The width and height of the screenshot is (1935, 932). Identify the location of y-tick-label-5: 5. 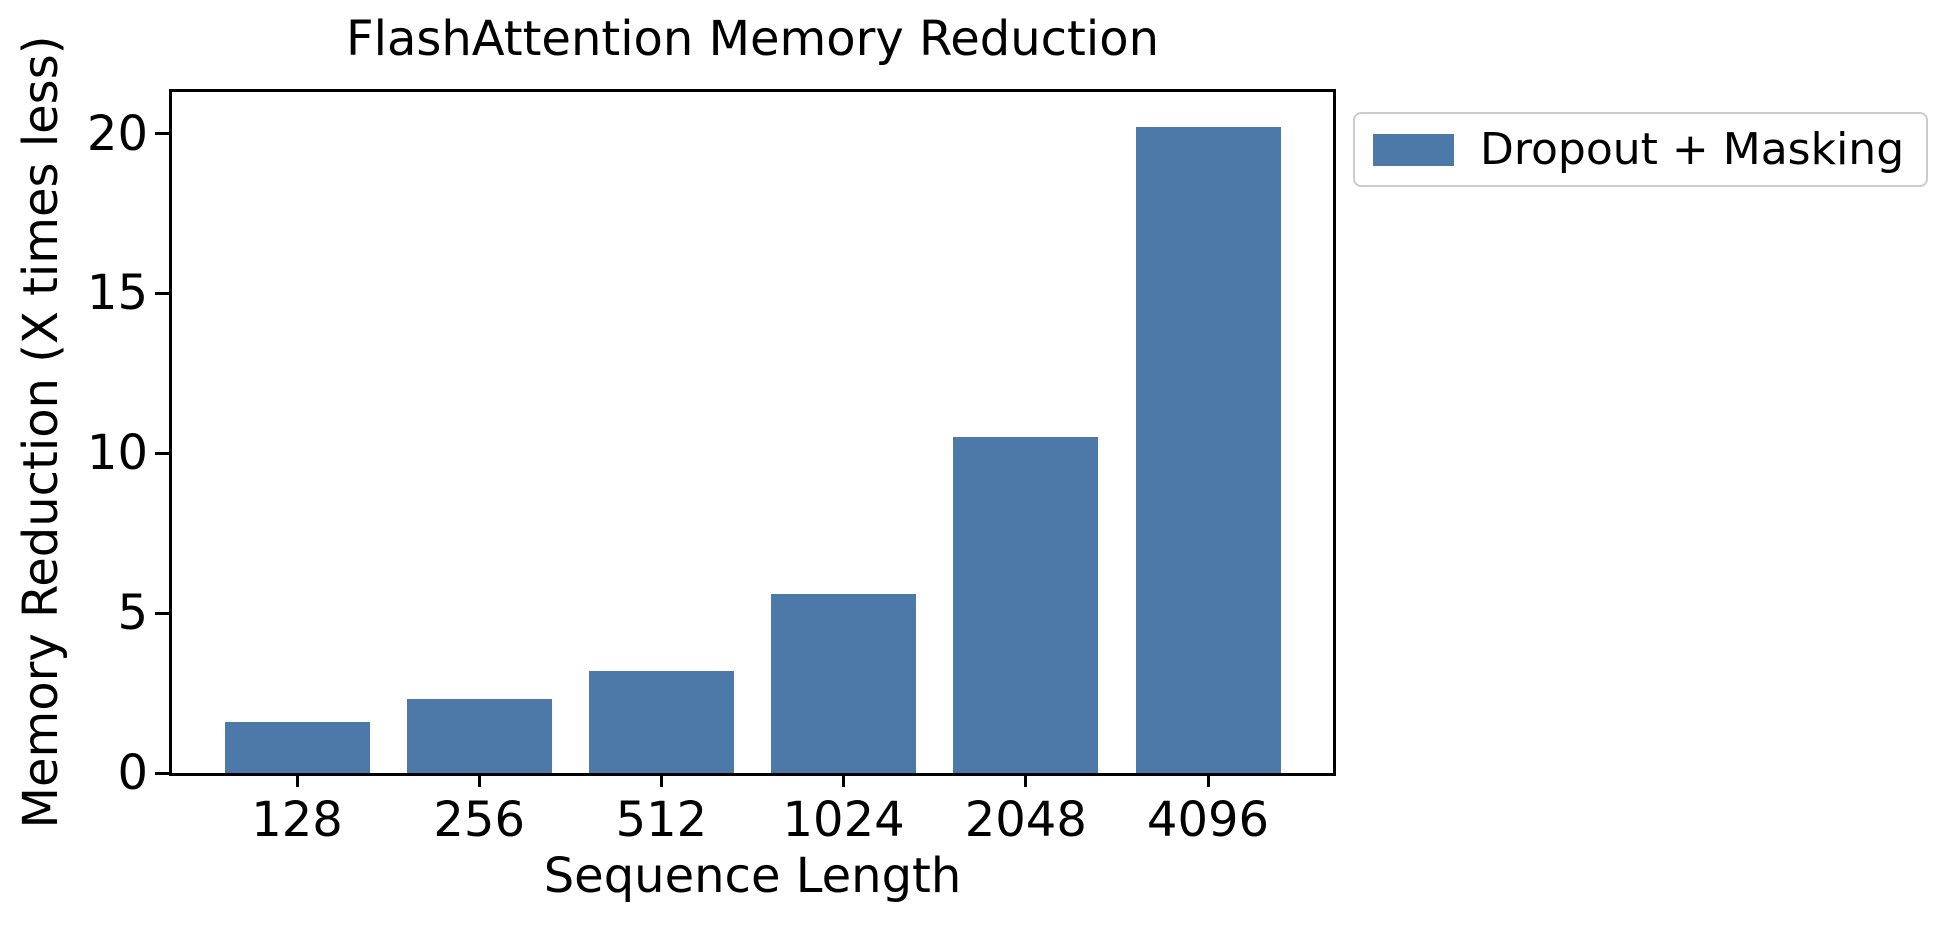
(132, 613).